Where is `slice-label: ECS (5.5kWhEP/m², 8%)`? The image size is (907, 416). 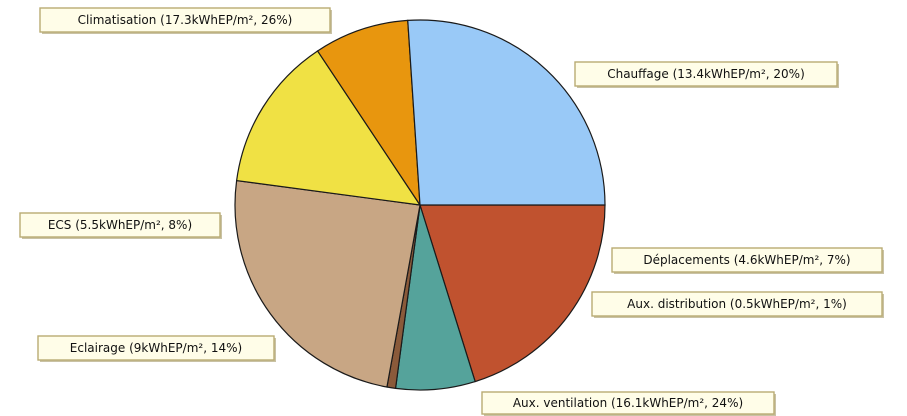
slice-label: ECS (5.5kWhEP/m², 8%) is located at coordinates (120, 225).